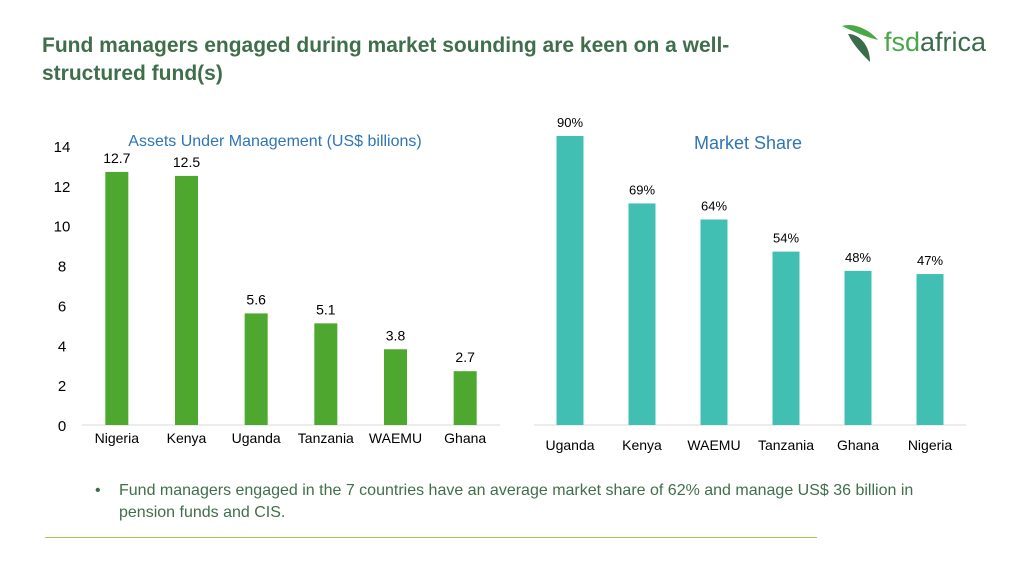 The image size is (1024, 575). What do you see at coordinates (62, 187) in the screenshot?
I see `y-tick-label: 12` at bounding box center [62, 187].